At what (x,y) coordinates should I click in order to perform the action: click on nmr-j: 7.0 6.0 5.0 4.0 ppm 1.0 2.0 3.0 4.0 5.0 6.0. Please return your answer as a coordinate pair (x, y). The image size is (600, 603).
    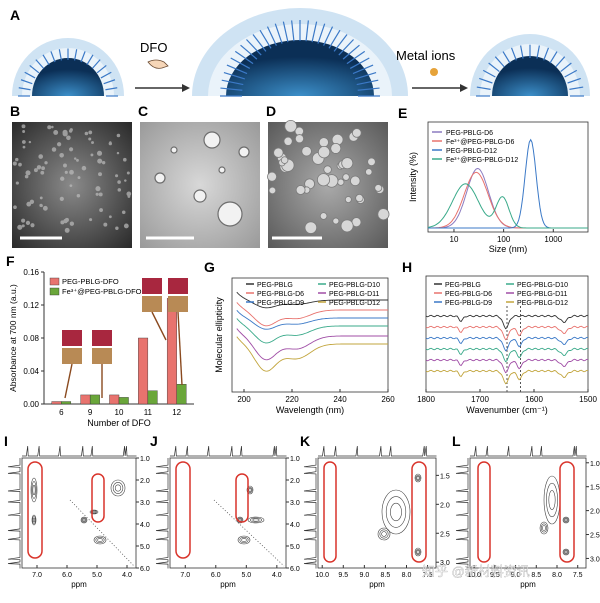
    Looking at the image, I should click on (227, 517).